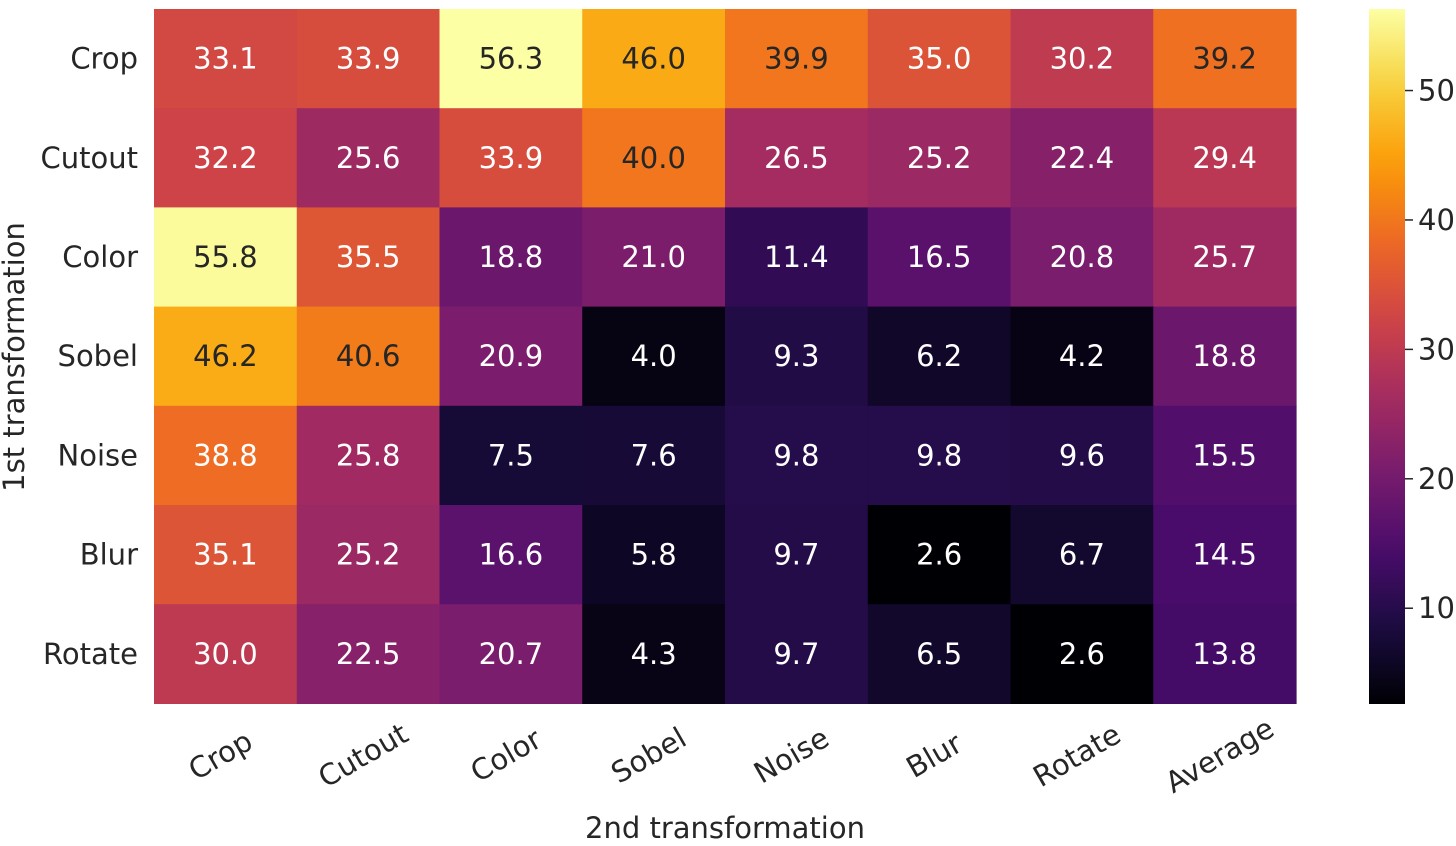 Image resolution: width=1456 pixels, height=846 pixels. I want to click on cell-value-label: 25.2, so click(939, 158).